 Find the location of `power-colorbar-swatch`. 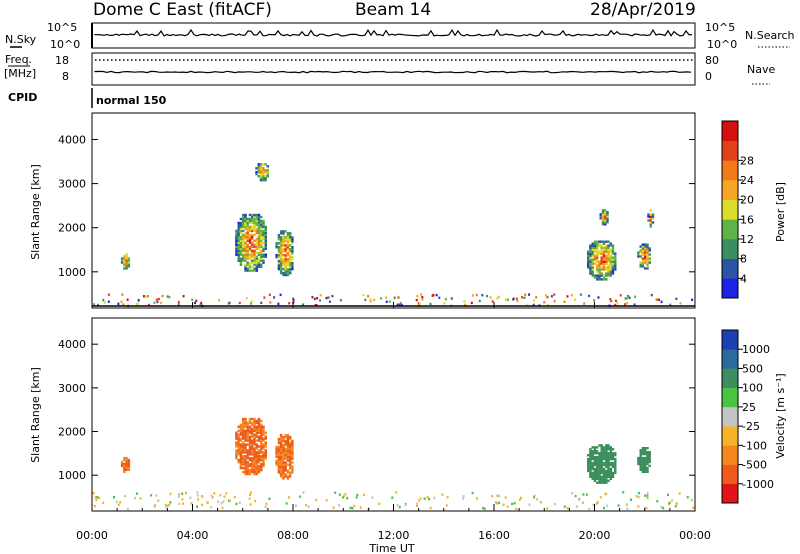

power-colorbar-swatch is located at coordinates (730, 170).